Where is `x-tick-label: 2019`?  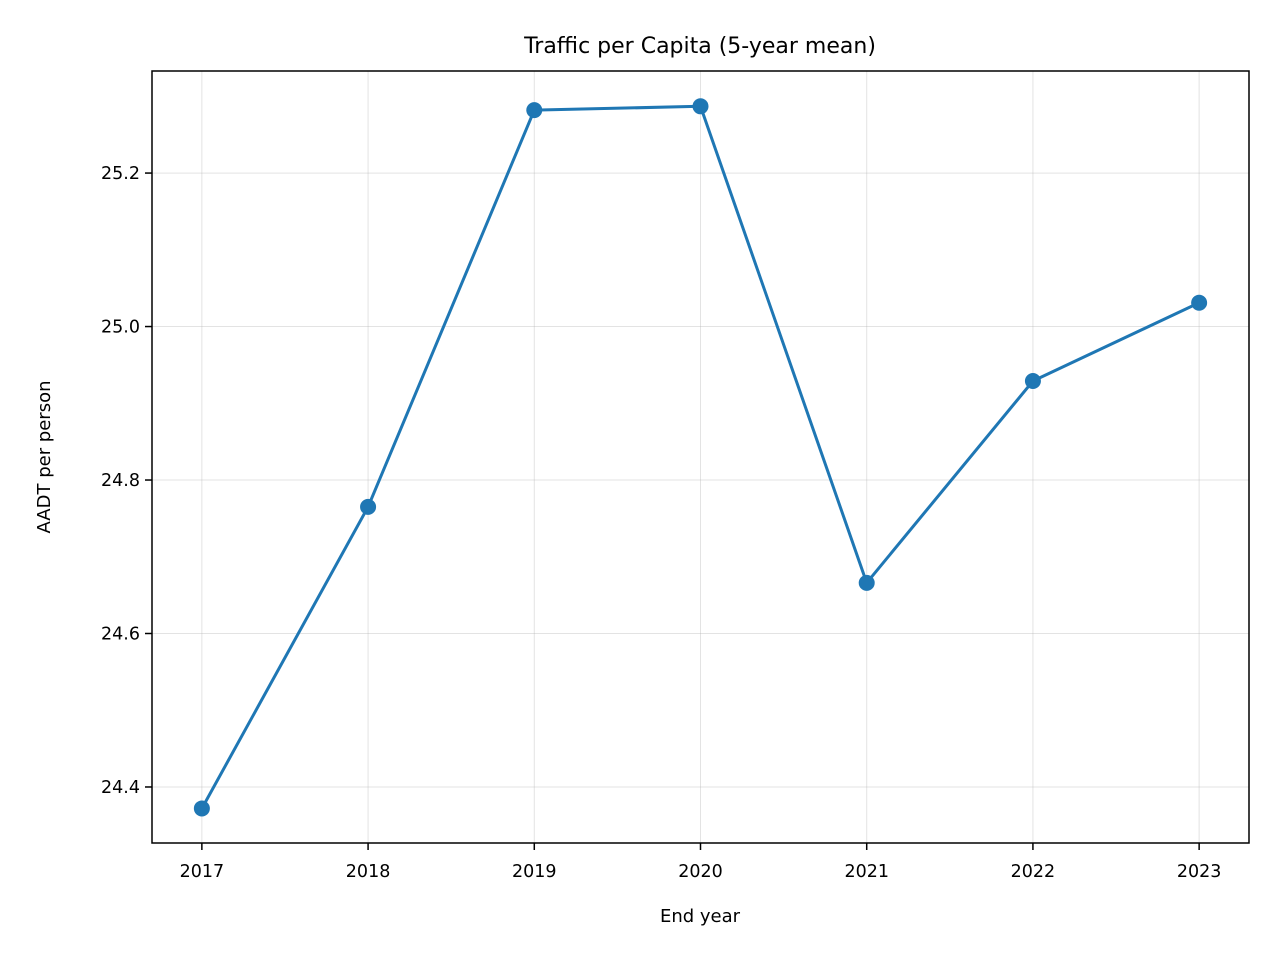
x-tick-label: 2019 is located at coordinates (534, 872).